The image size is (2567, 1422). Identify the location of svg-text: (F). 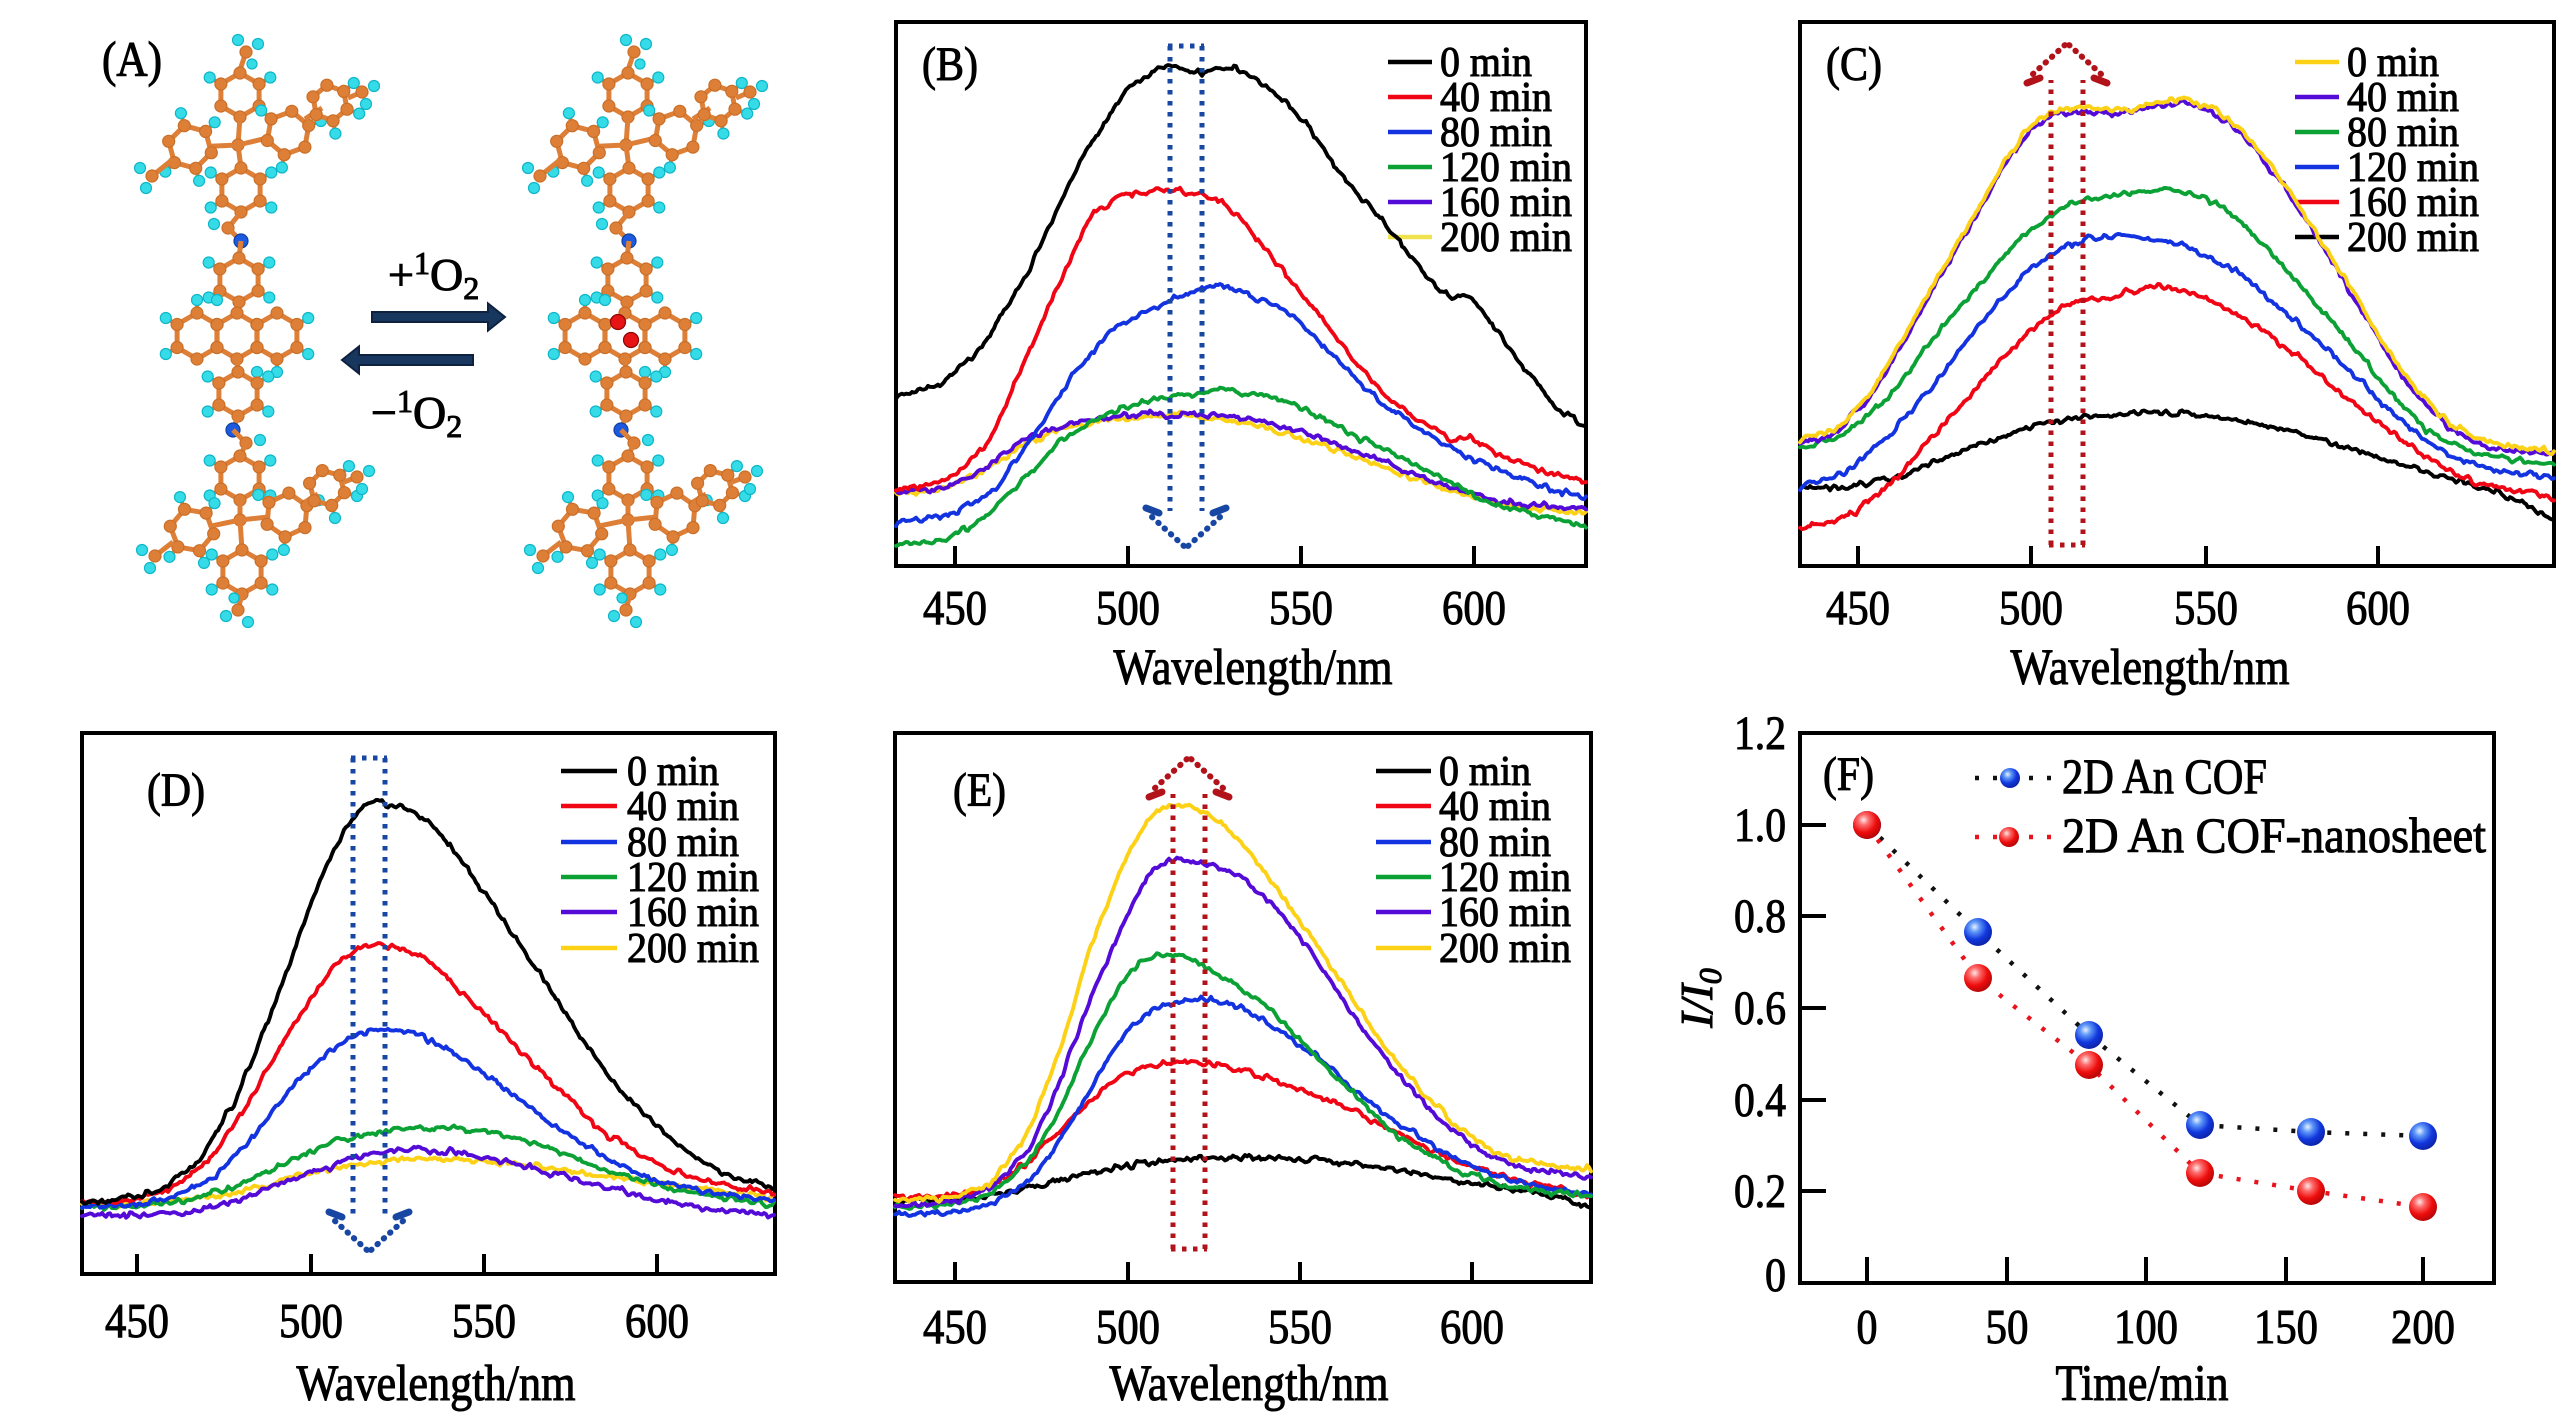
(1848, 774).